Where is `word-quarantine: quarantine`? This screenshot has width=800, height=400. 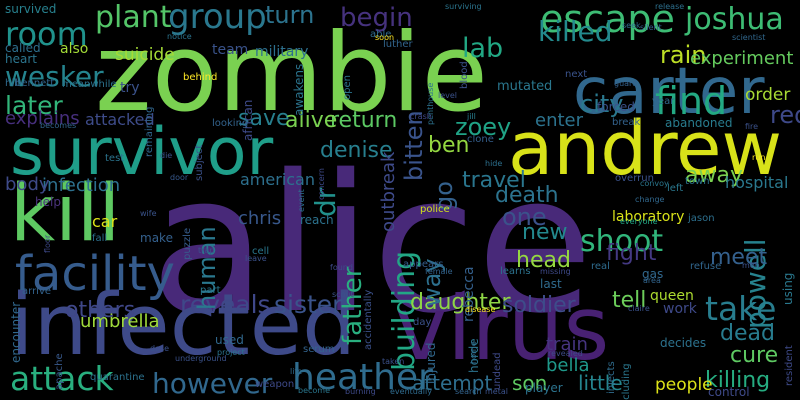 word-quarantine: quarantine is located at coordinates (117, 377).